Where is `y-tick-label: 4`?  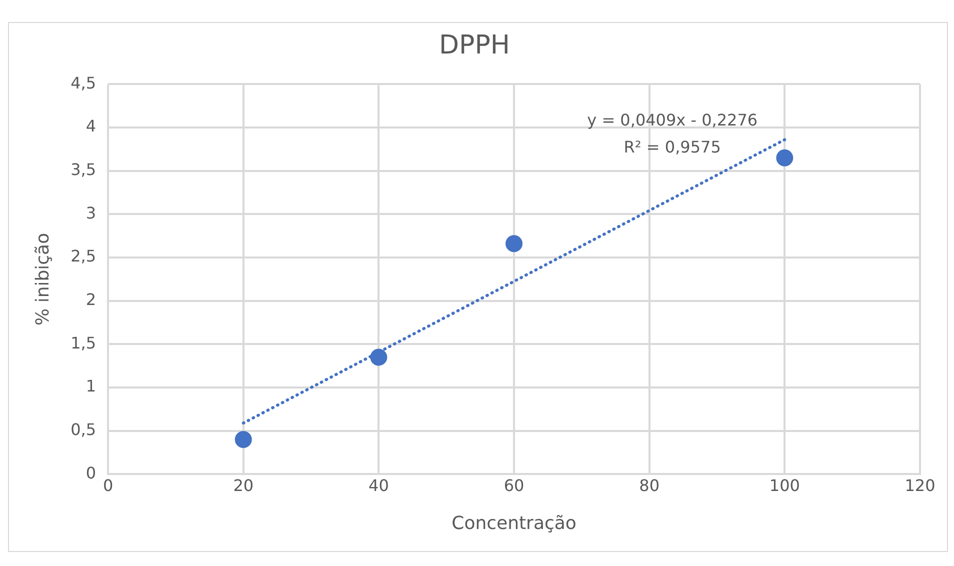
y-tick-label: 4 is located at coordinates (91, 126).